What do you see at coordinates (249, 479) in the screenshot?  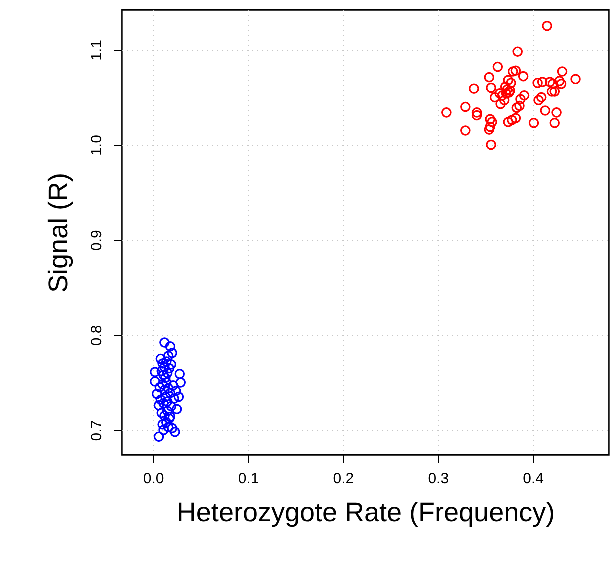 I see `x-tick-label: 0.1` at bounding box center [249, 479].